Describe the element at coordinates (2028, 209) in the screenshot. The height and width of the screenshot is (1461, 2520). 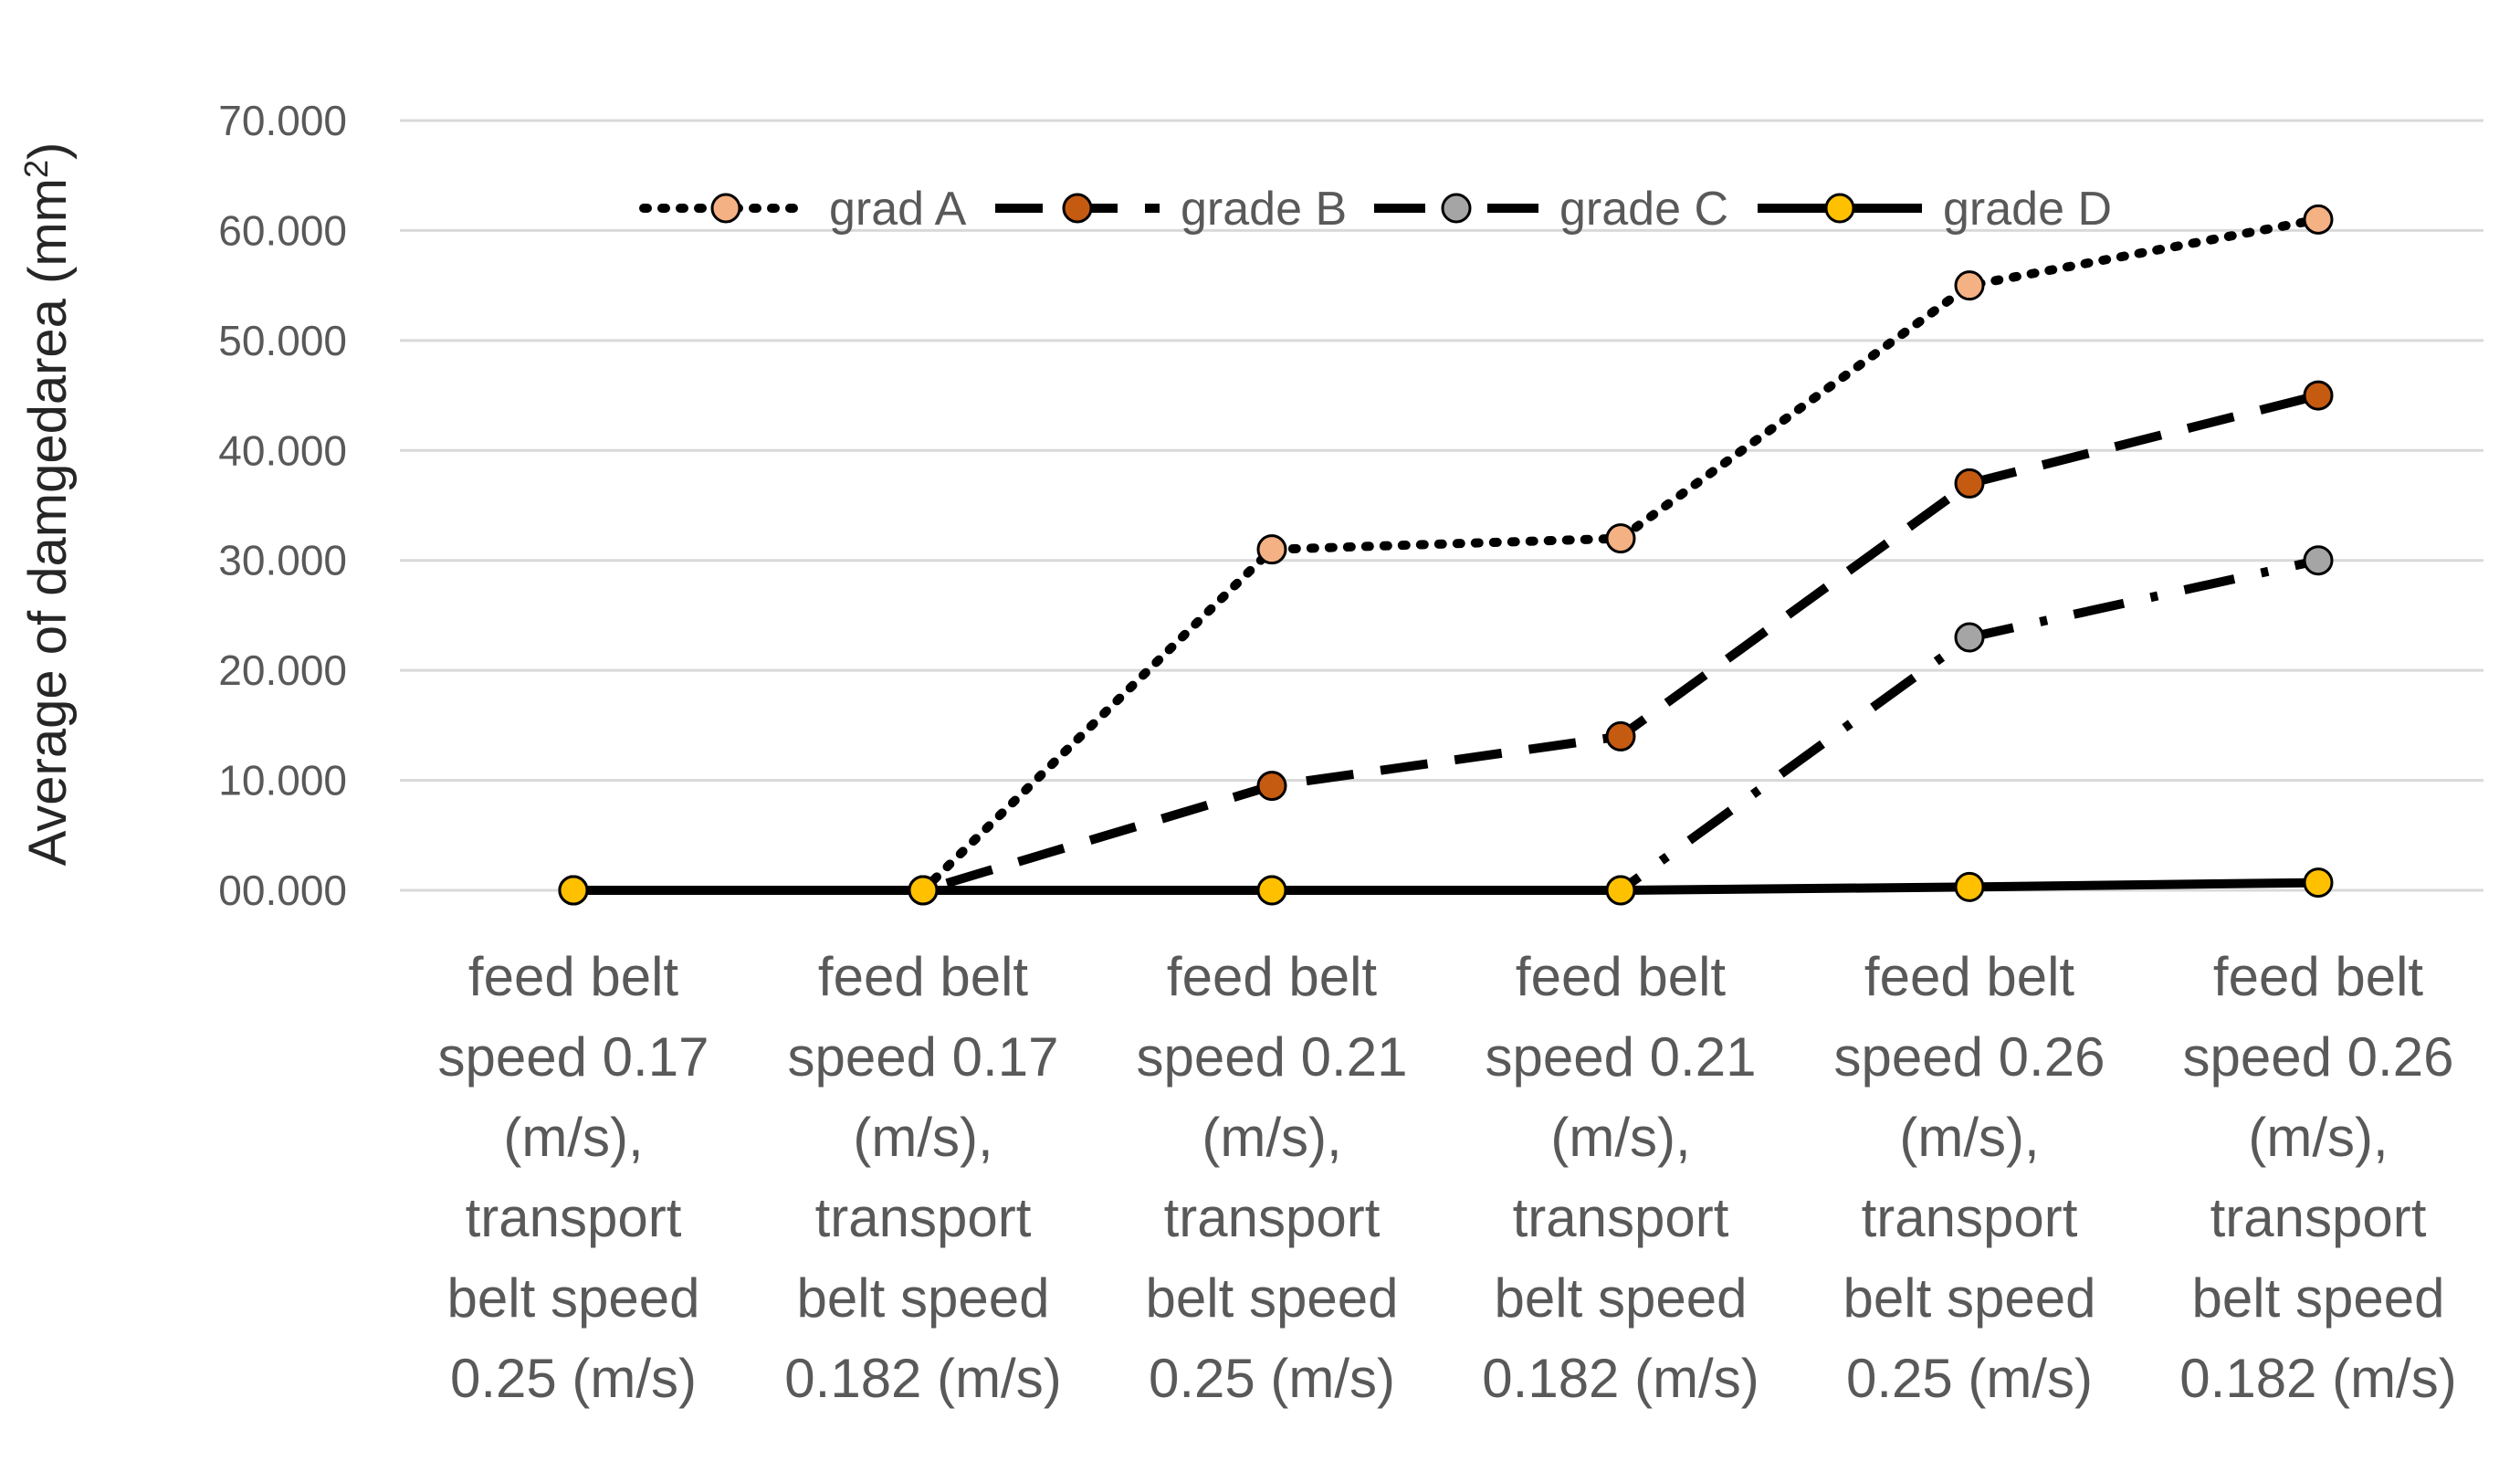
I see `legend-label-grade-d: grade D` at that location.